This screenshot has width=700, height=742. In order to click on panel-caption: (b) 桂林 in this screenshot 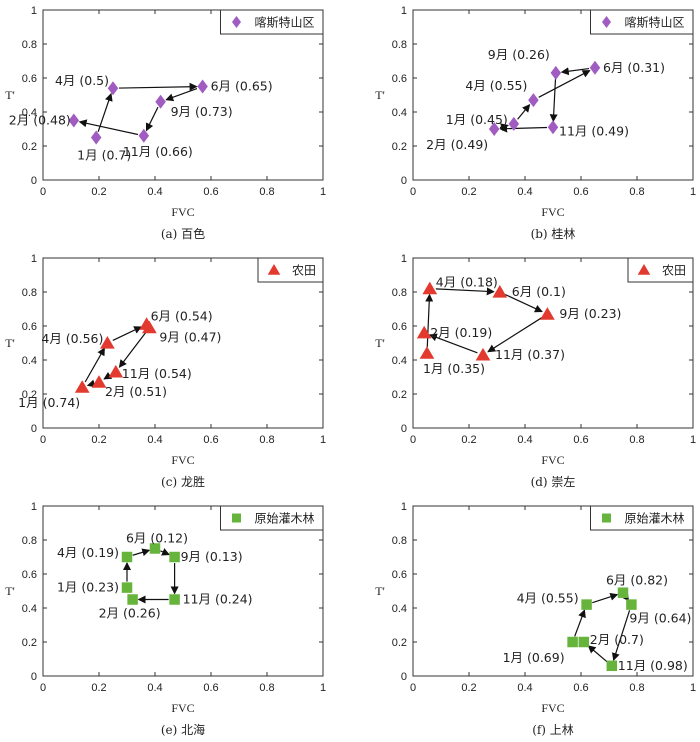, I will do `click(553, 233)`.